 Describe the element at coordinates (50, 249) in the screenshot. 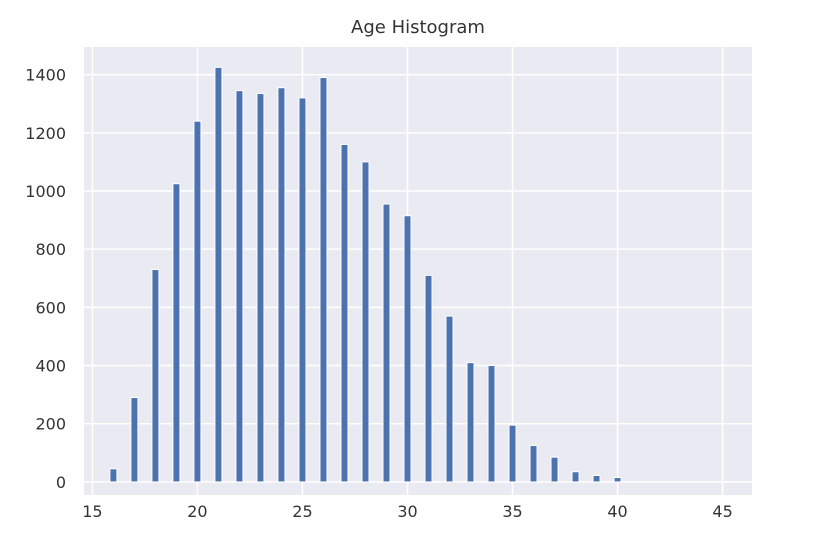

I see `y-tick-label: 800` at that location.